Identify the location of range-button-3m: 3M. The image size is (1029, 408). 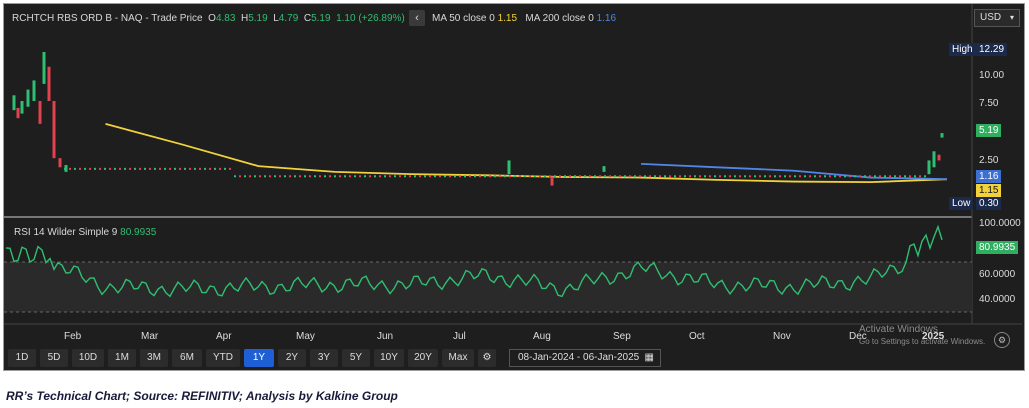
(154, 358).